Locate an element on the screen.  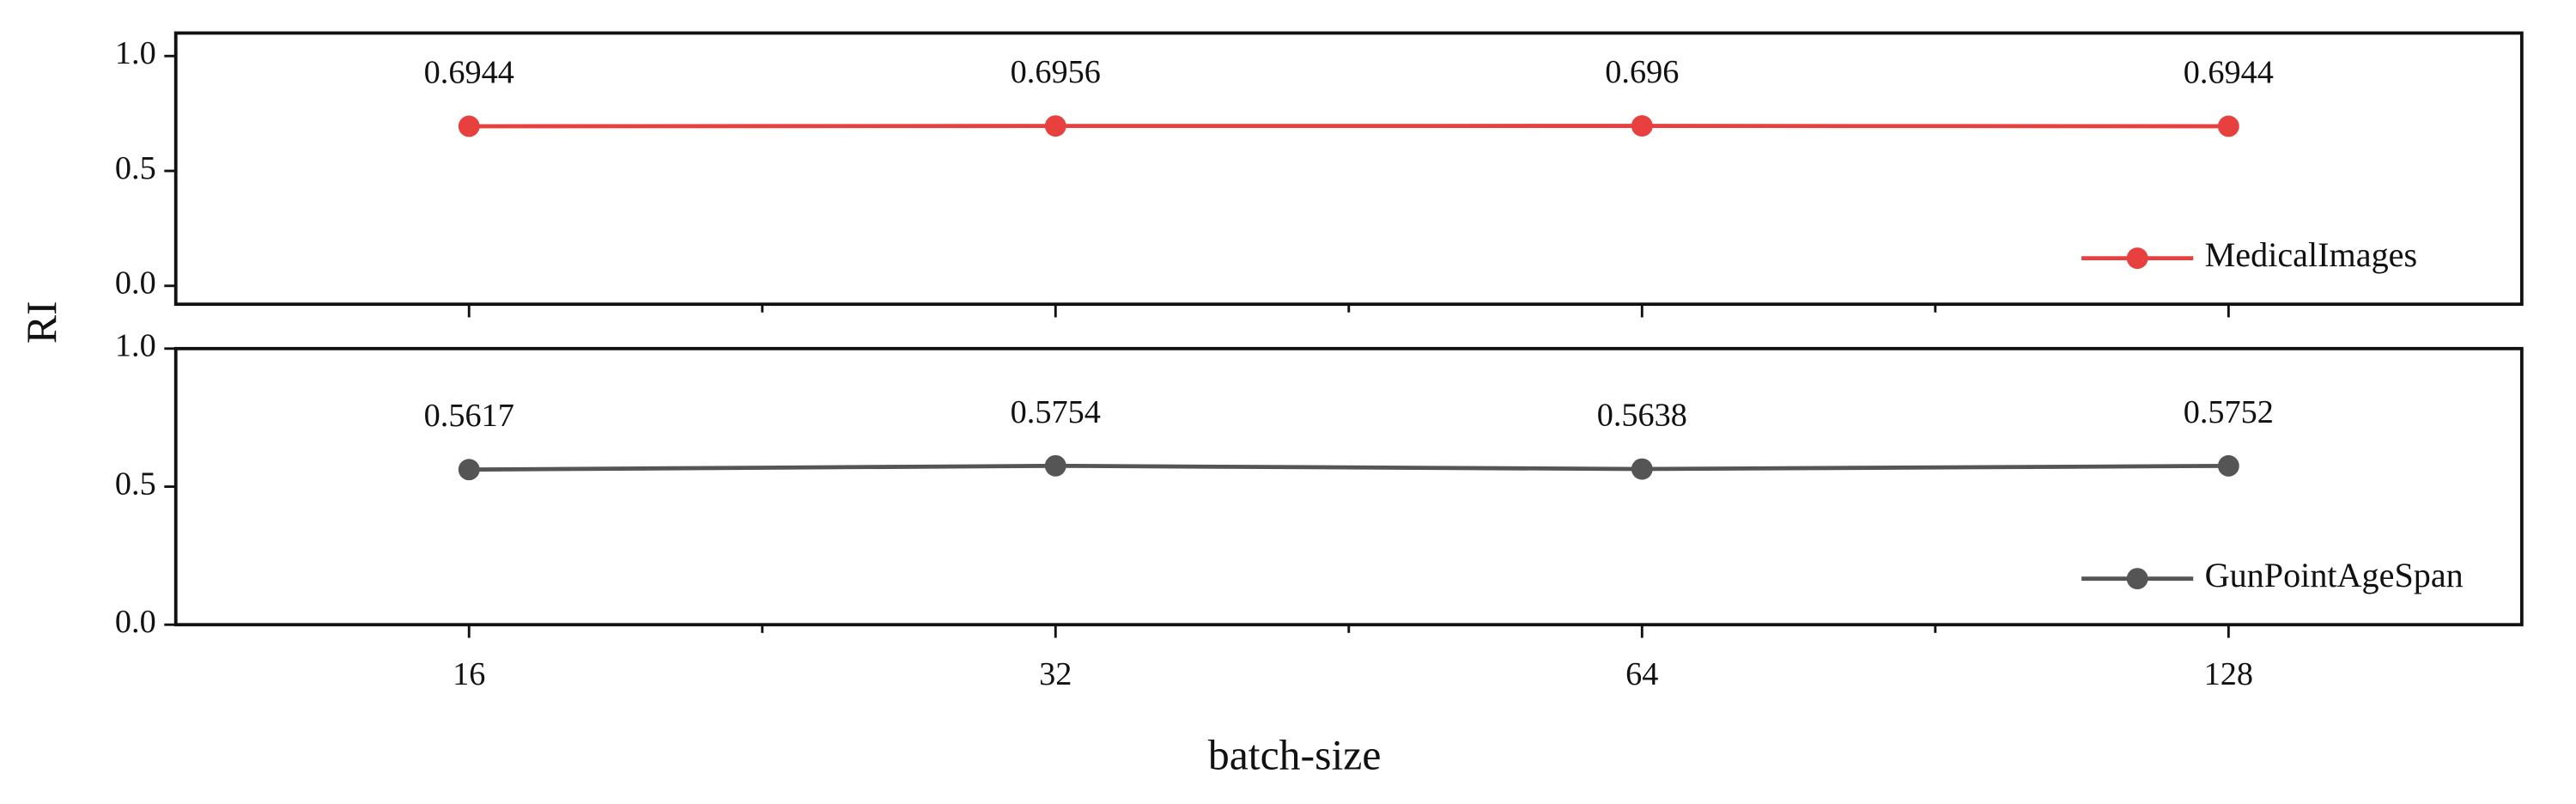
x-tick-label: 32 is located at coordinates (1056, 674).